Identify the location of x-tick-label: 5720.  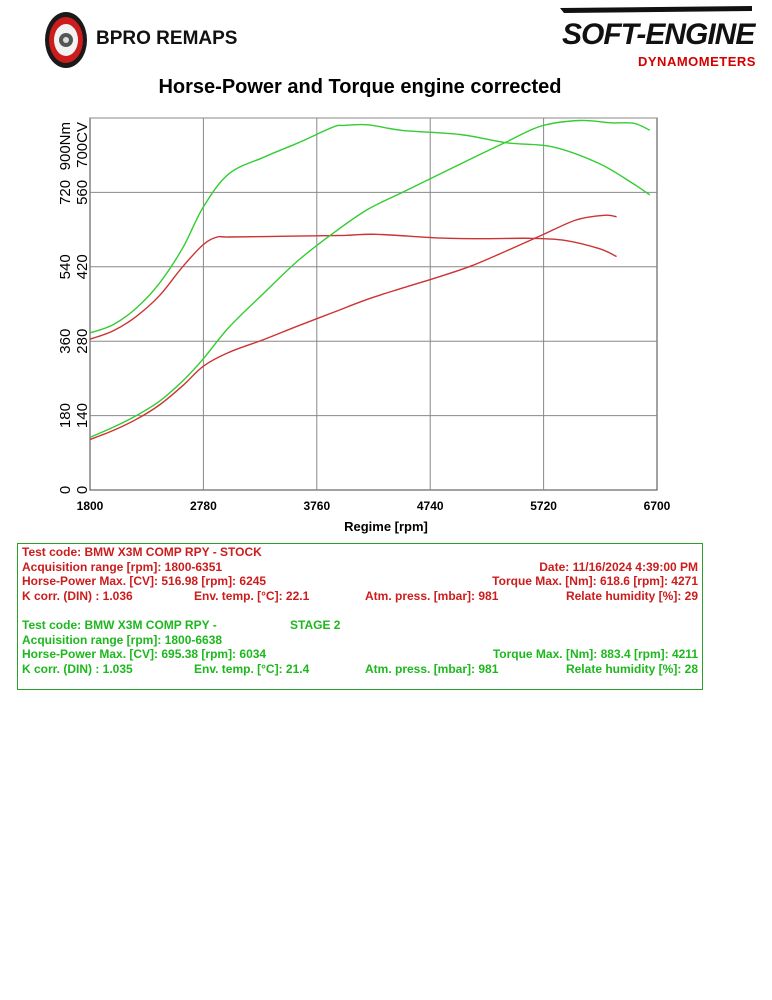
(543, 506).